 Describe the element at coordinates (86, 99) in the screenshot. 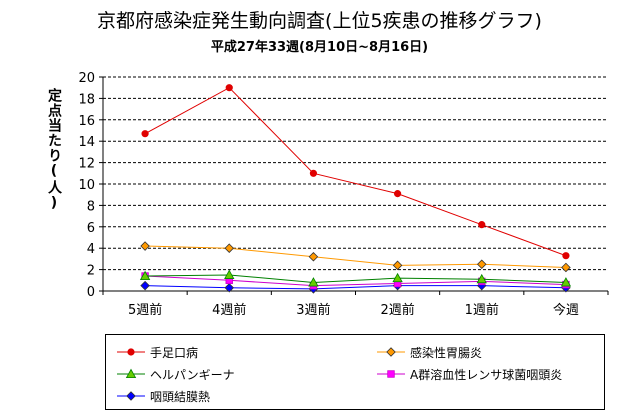

I see `y-tick-label: 18` at that location.